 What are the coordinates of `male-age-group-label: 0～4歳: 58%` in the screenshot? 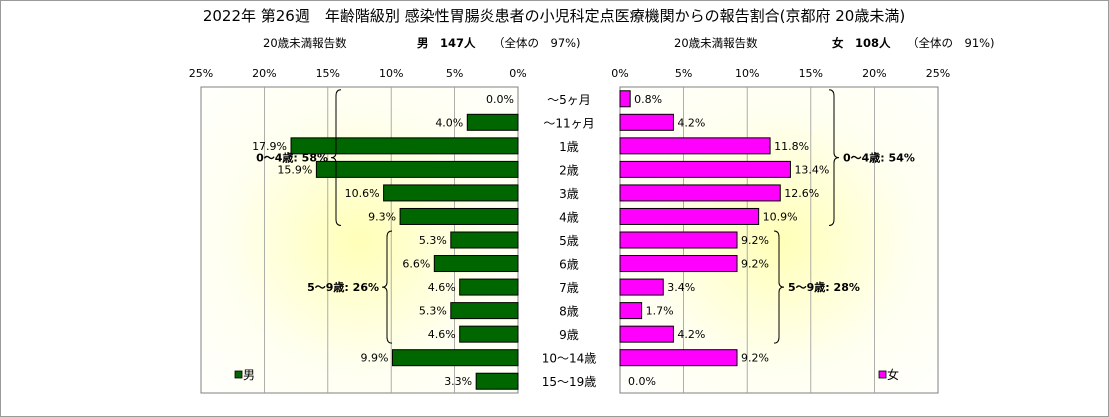 It's located at (292, 158).